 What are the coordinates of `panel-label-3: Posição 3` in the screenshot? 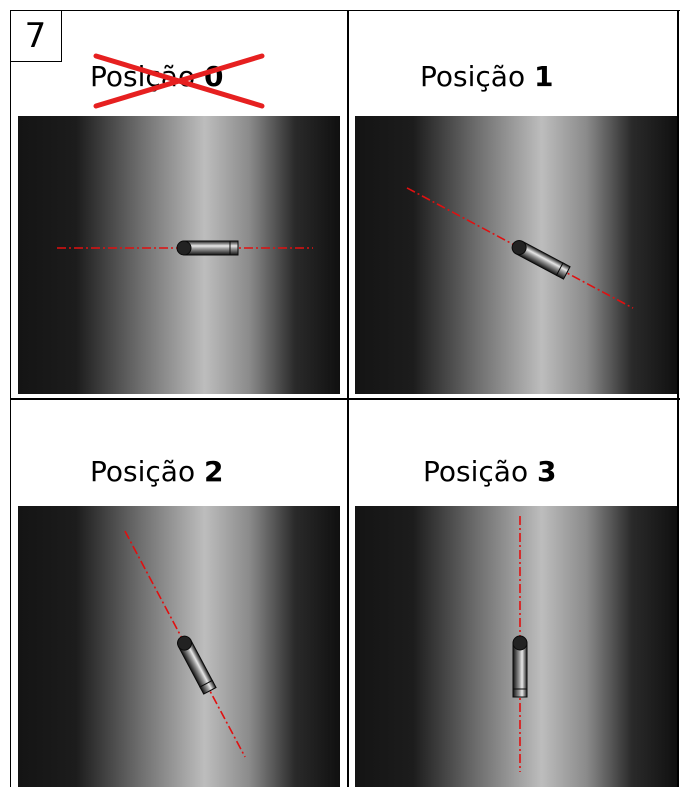 It's located at (489, 471).